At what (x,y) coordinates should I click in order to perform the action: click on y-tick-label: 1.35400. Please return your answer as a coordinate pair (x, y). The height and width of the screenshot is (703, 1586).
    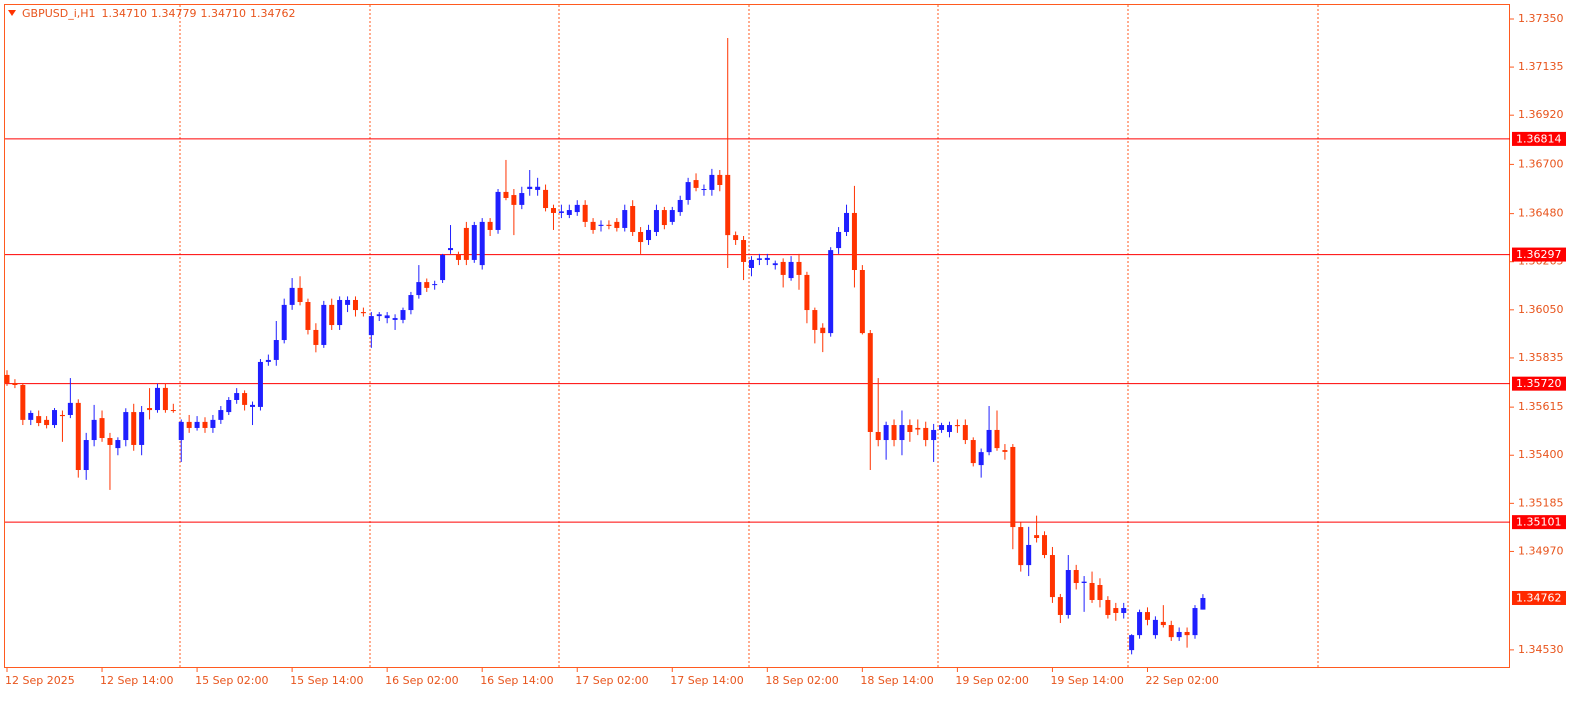
    Looking at the image, I should click on (1541, 454).